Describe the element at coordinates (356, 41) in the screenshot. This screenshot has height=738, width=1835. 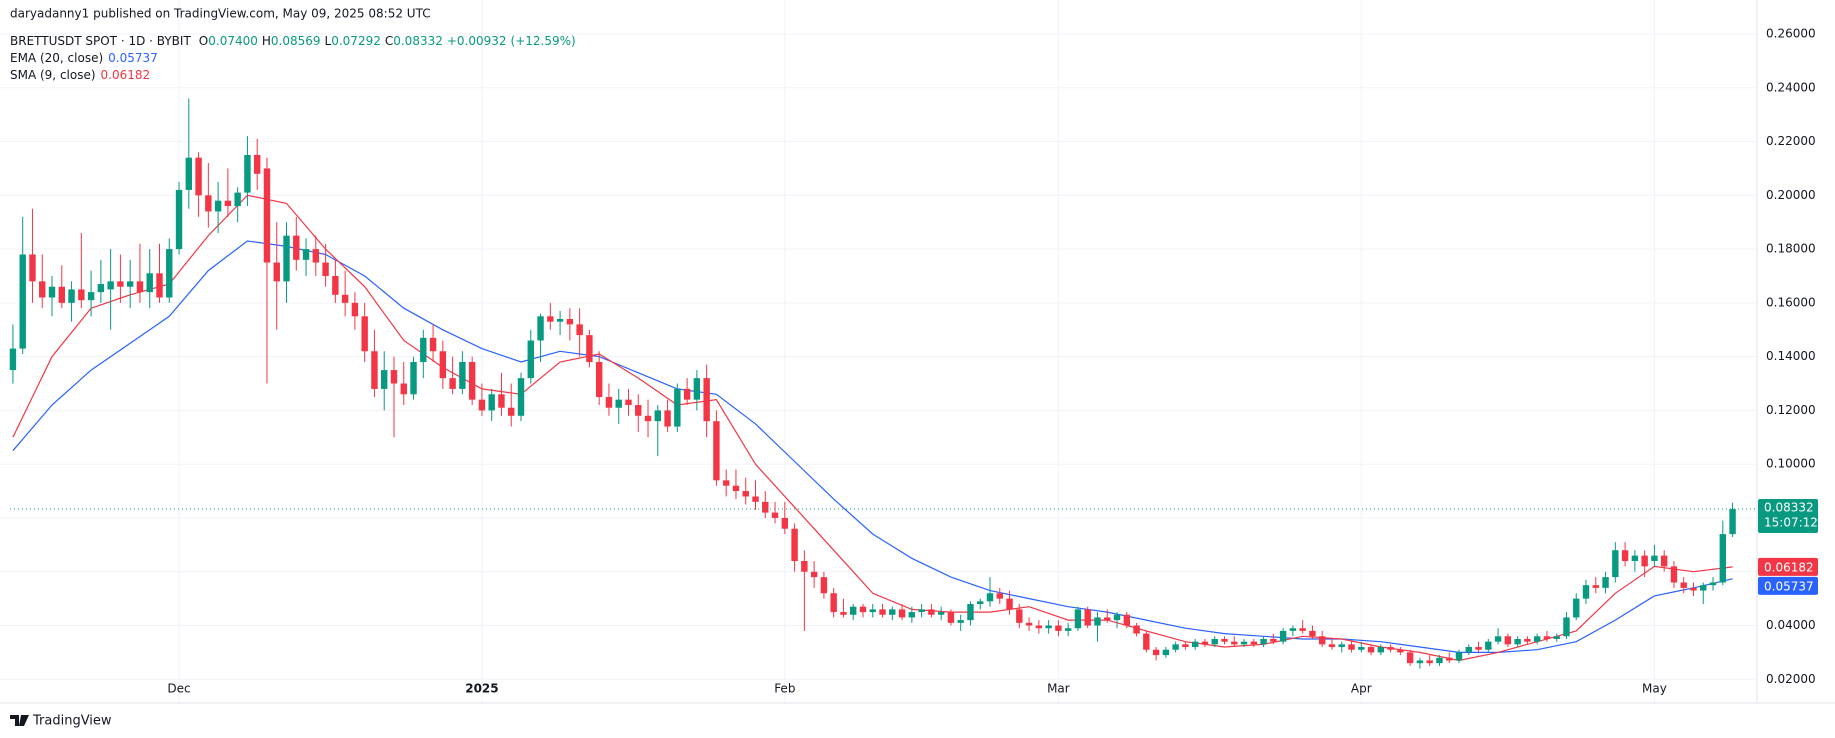
I see `ohlc-value: 0.07292` at that location.